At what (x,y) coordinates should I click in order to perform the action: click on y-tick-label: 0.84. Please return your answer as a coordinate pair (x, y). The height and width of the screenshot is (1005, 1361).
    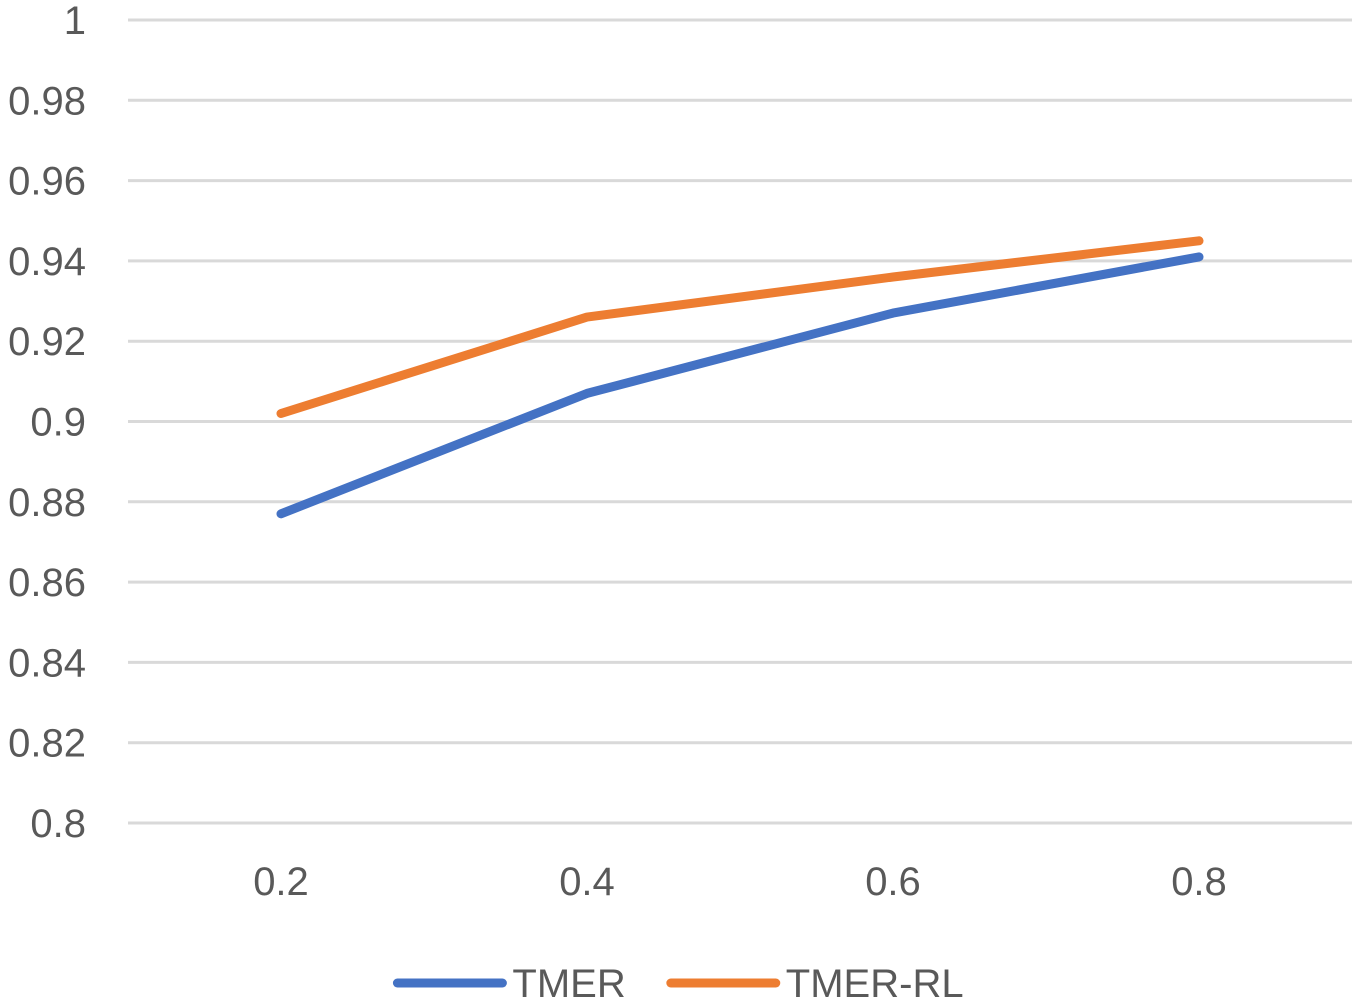
    Looking at the image, I should click on (47, 663).